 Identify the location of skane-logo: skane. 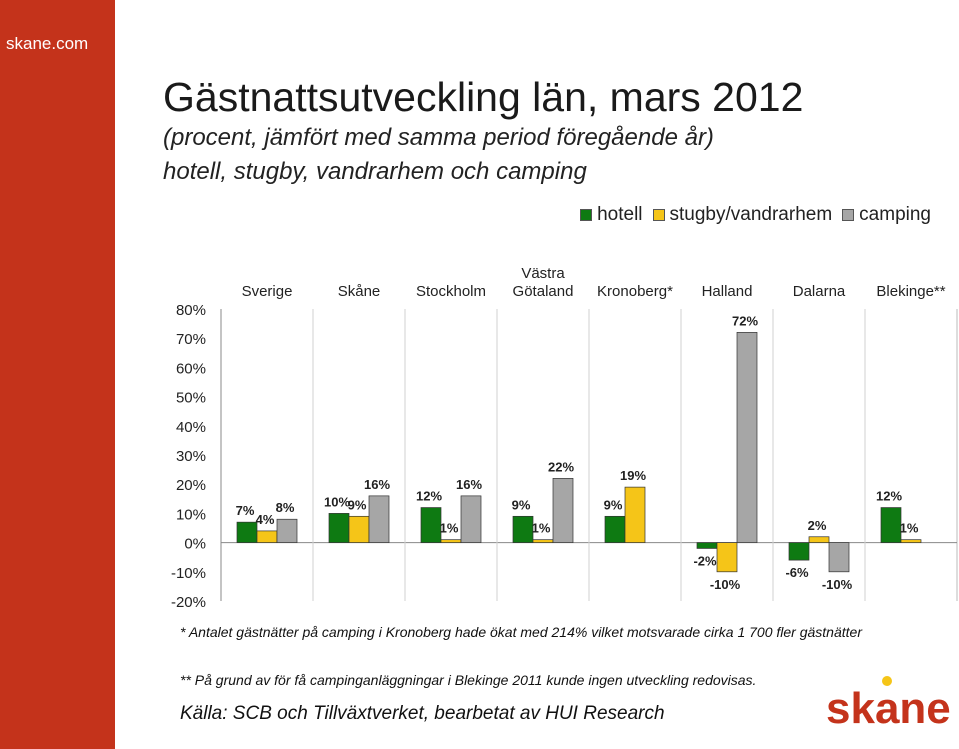
(888, 704).